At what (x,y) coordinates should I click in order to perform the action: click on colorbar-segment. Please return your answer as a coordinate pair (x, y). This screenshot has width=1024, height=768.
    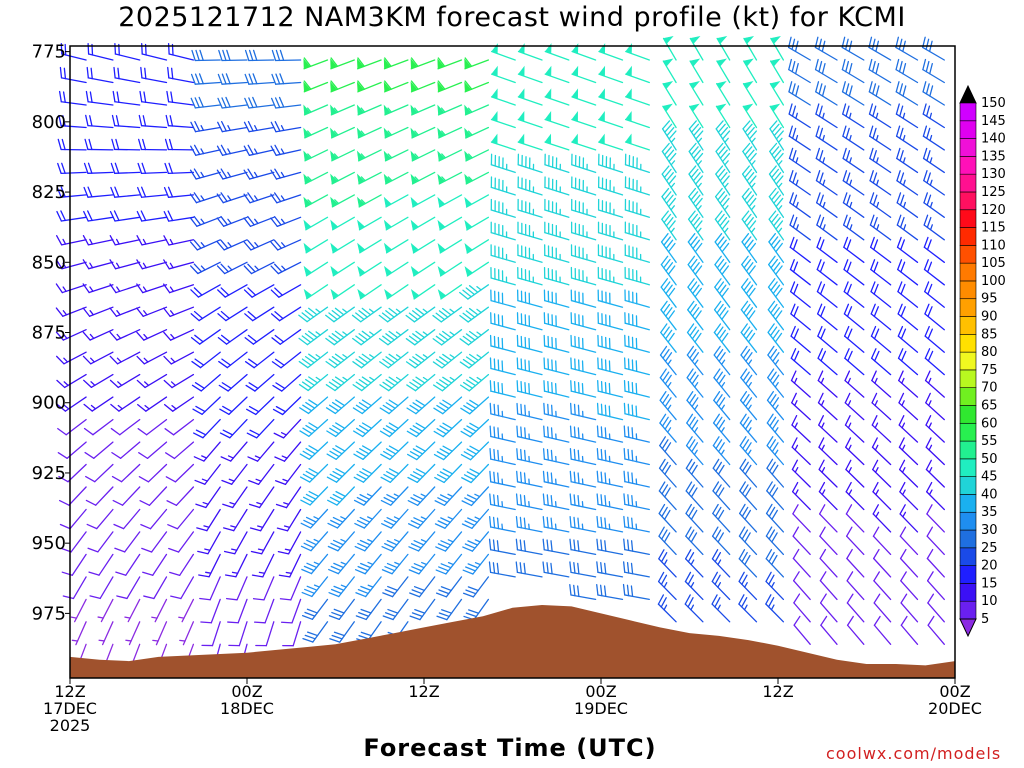
    Looking at the image, I should click on (968, 539).